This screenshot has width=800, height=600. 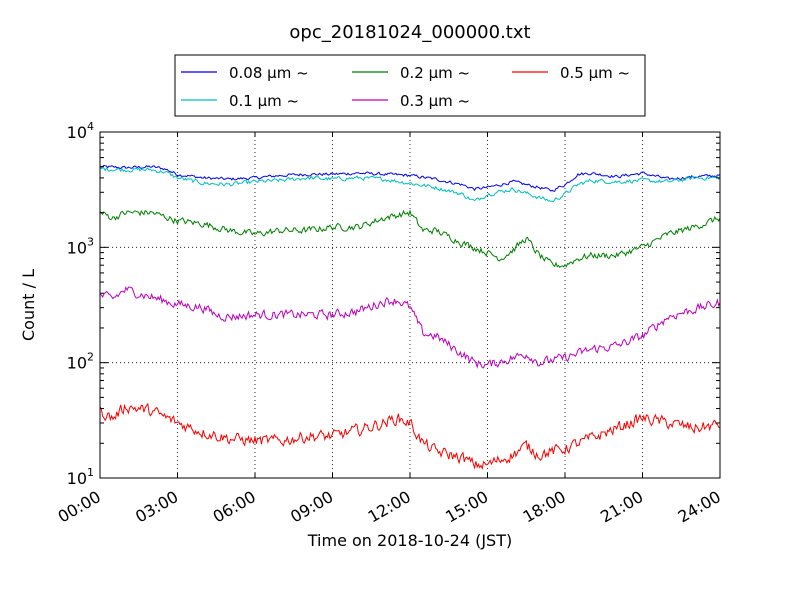 What do you see at coordinates (234, 507) in the screenshot?
I see `x-tick-label: 06:00` at bounding box center [234, 507].